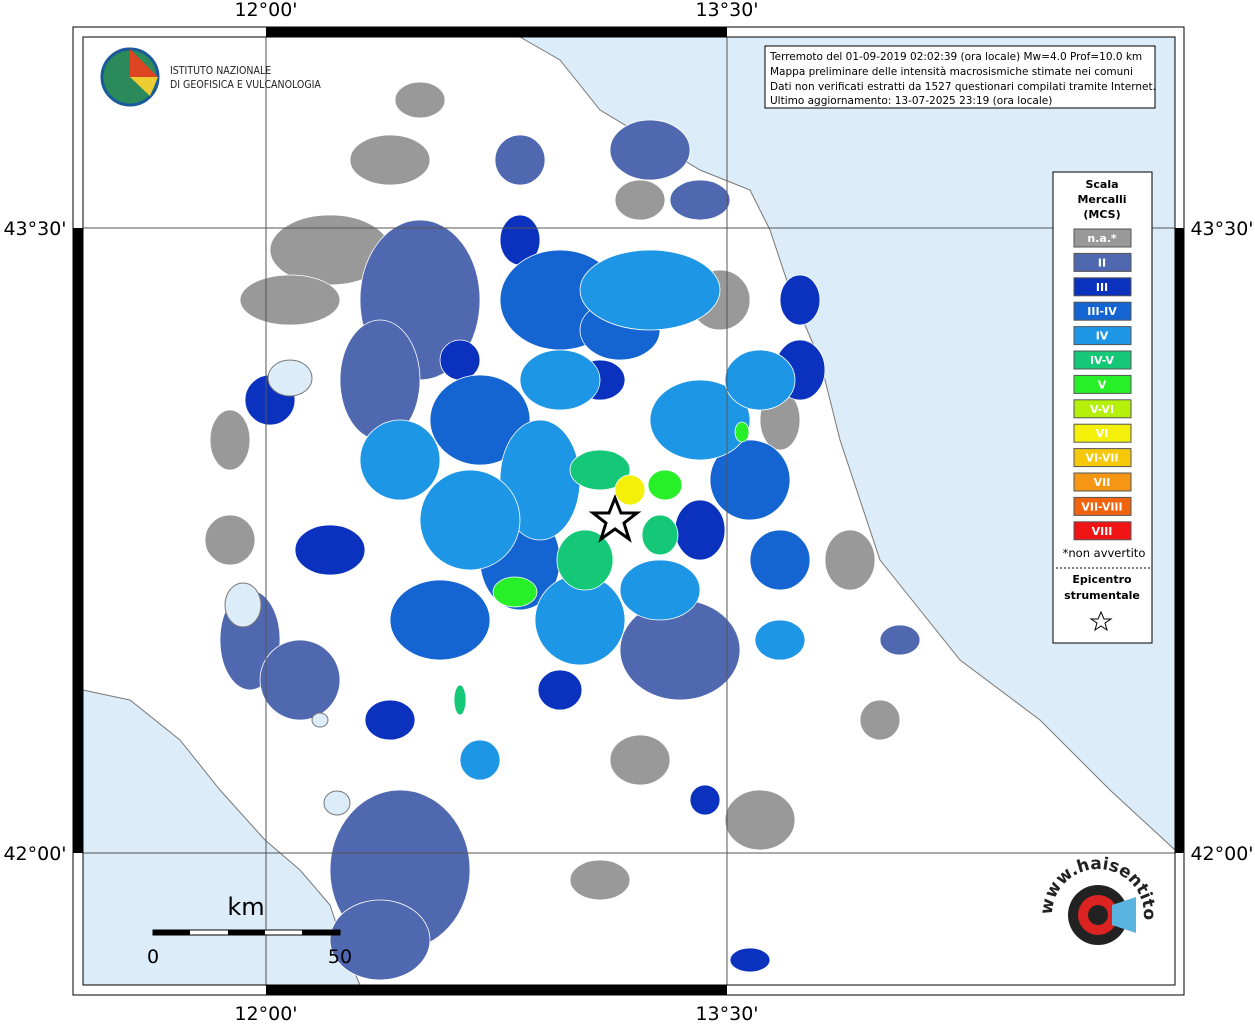 The width and height of the screenshot is (1255, 1024). I want to click on legend-label: II, so click(1102, 262).